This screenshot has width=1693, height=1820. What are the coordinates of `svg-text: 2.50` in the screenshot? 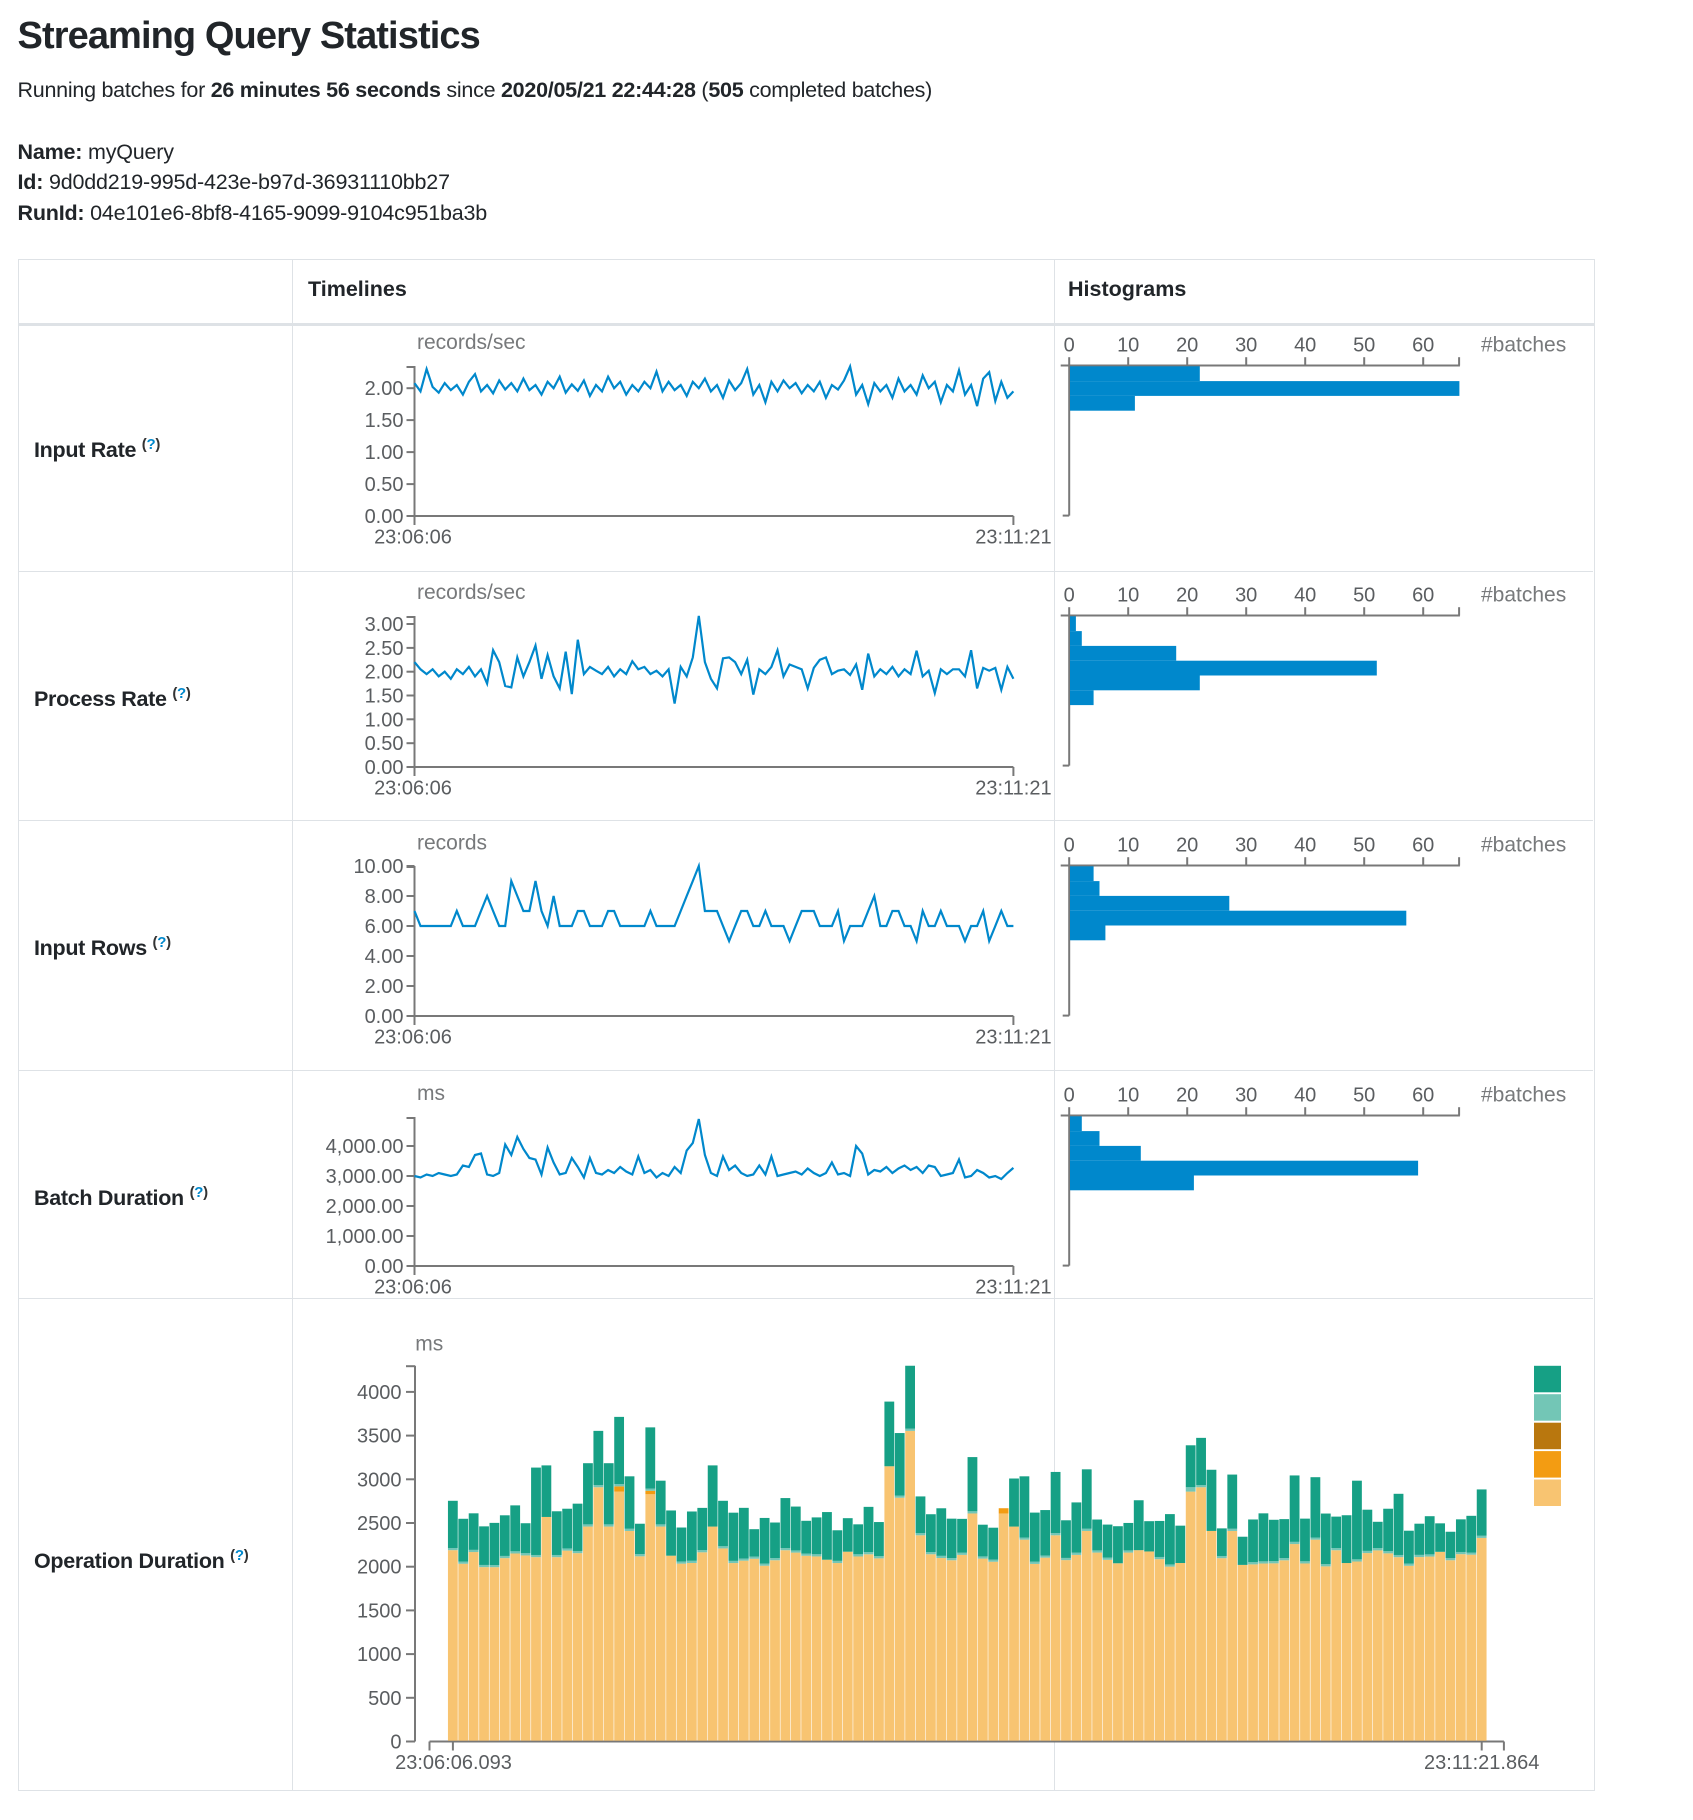 It's located at (384, 649).